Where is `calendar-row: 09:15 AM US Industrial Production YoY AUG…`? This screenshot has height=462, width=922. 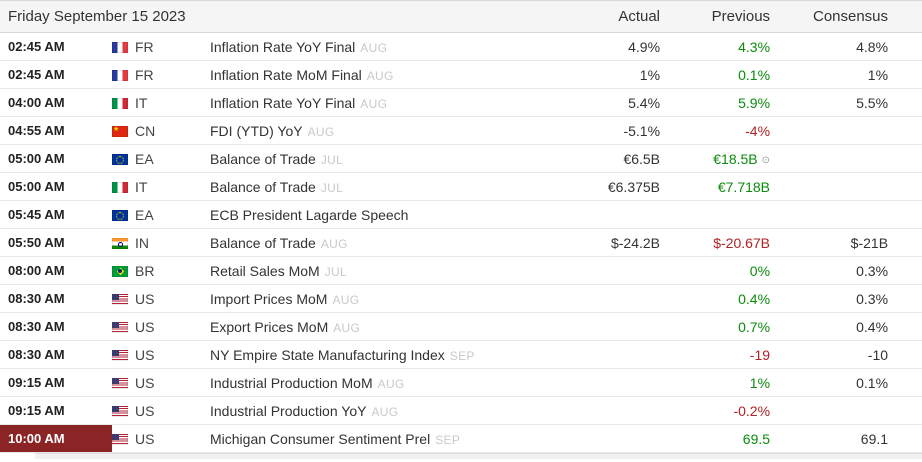 calendar-row: 09:15 AM US Industrial Production YoY AUG… is located at coordinates (461, 410).